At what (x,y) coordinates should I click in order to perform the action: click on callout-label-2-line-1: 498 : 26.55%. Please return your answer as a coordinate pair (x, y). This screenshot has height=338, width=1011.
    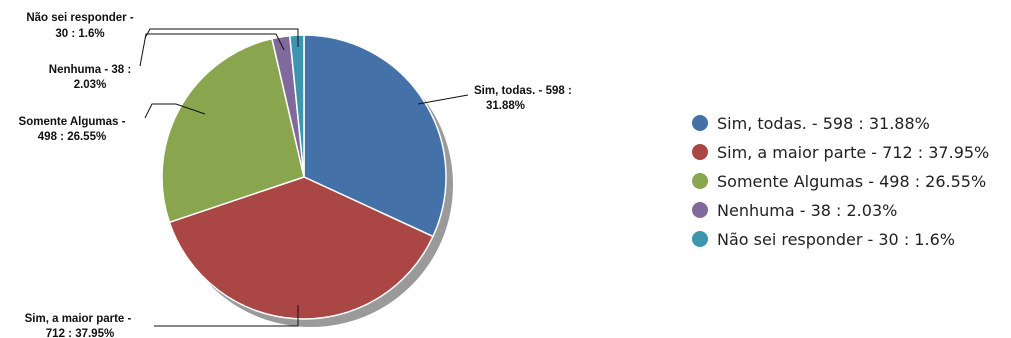
    Looking at the image, I should click on (72, 137).